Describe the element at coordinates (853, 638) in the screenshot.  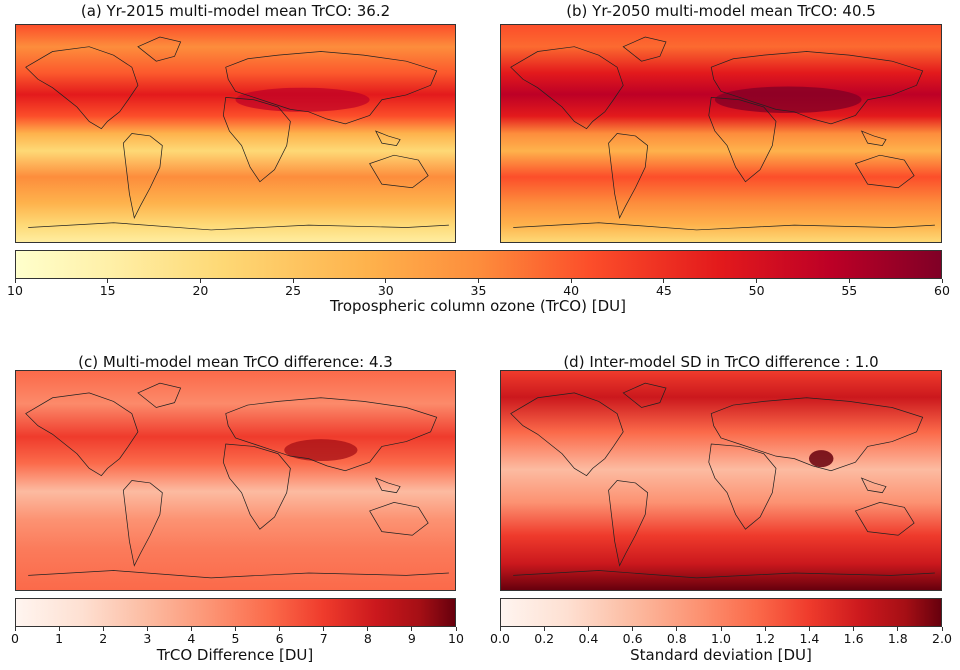
I see `colorbar-tick-label: 1.6` at that location.